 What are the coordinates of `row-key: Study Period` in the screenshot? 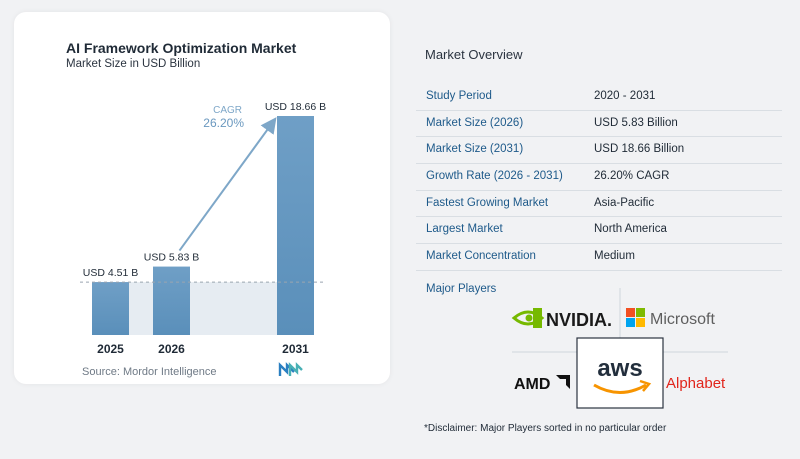 It's located at (459, 96).